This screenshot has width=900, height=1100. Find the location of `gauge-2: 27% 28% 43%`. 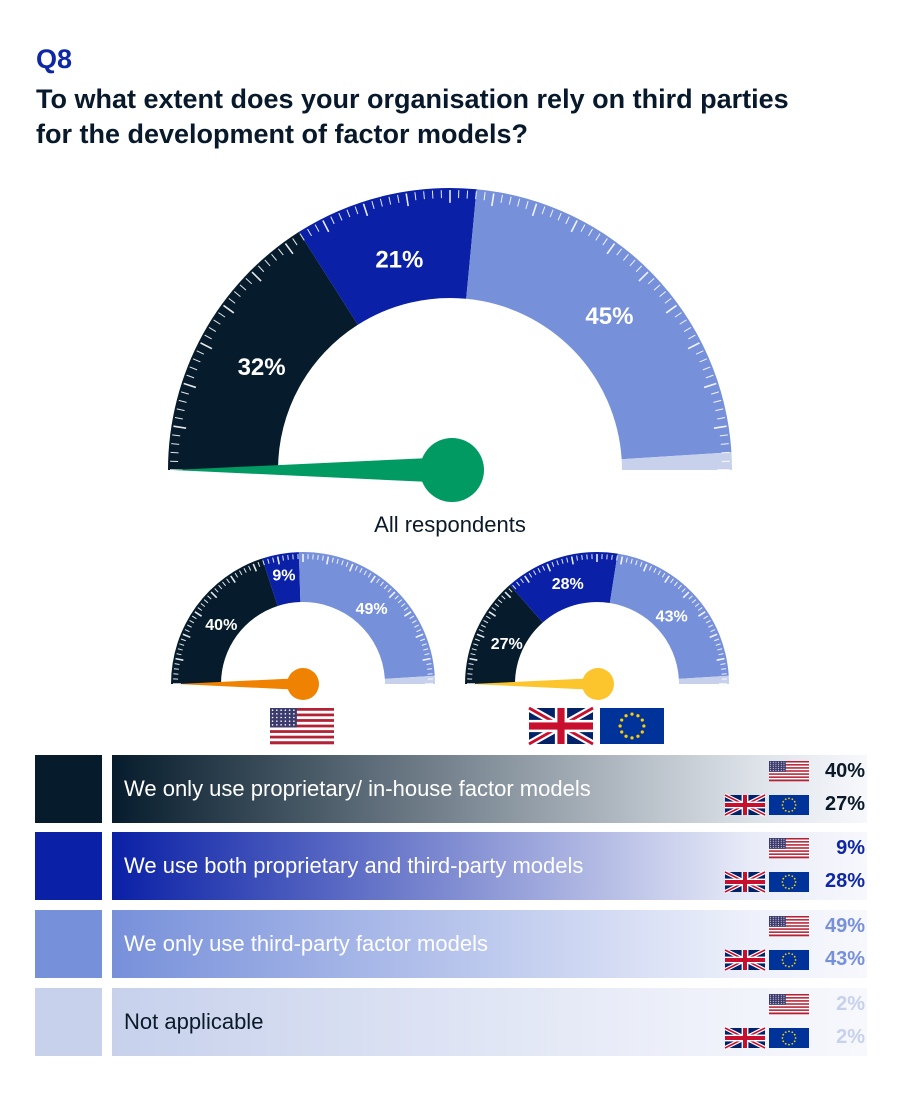

gauge-2: 27% 28% 43% is located at coordinates (597, 626).